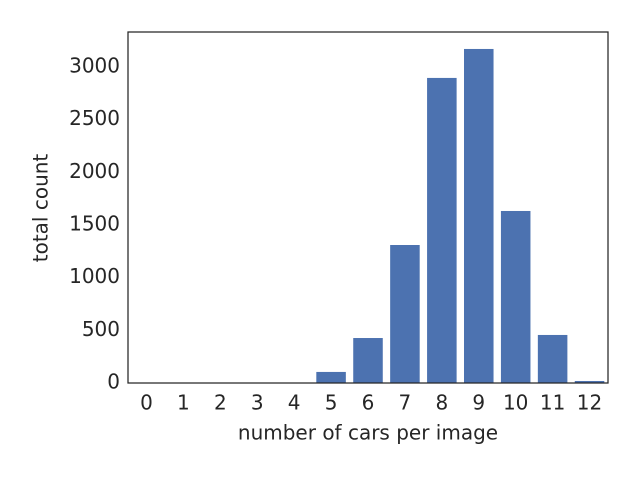 The width and height of the screenshot is (640, 484). What do you see at coordinates (589, 403) in the screenshot?
I see `x-tick-label: 12` at bounding box center [589, 403].